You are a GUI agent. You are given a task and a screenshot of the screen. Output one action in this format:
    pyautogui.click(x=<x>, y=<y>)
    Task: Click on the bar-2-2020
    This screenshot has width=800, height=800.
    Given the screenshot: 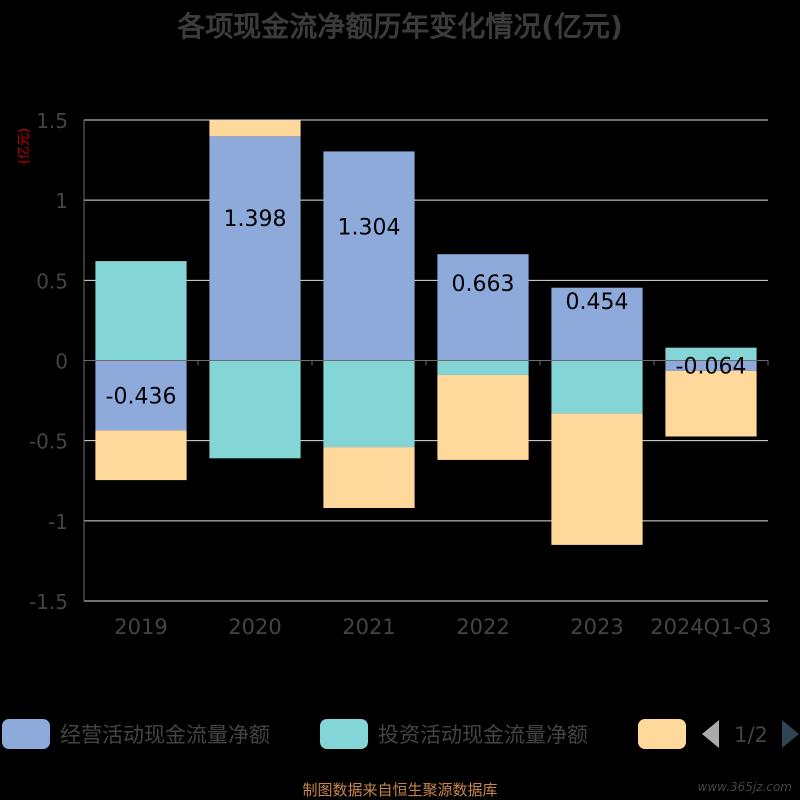 What is the action you would take?
    pyautogui.click(x=255, y=409)
    